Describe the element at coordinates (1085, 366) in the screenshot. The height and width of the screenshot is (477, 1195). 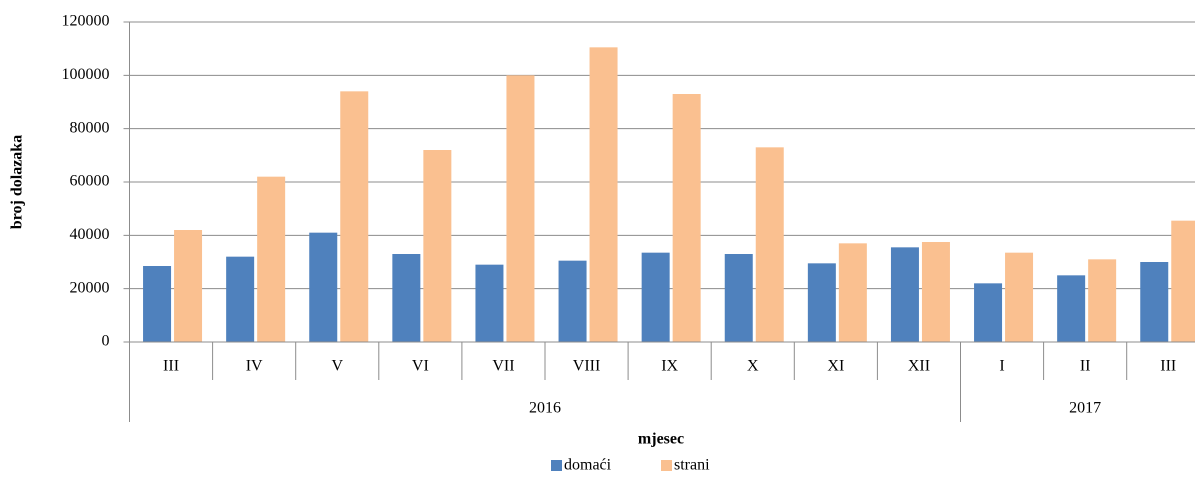
I see `x-tick-label: II` at that location.